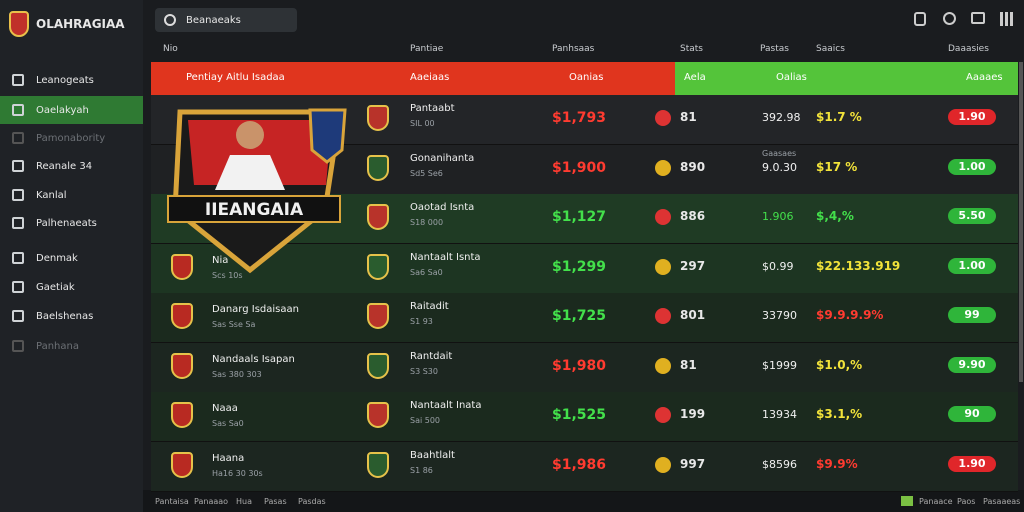 This screenshot has width=1024, height=512. I want to click on nav-item: Denmak, so click(71, 258).